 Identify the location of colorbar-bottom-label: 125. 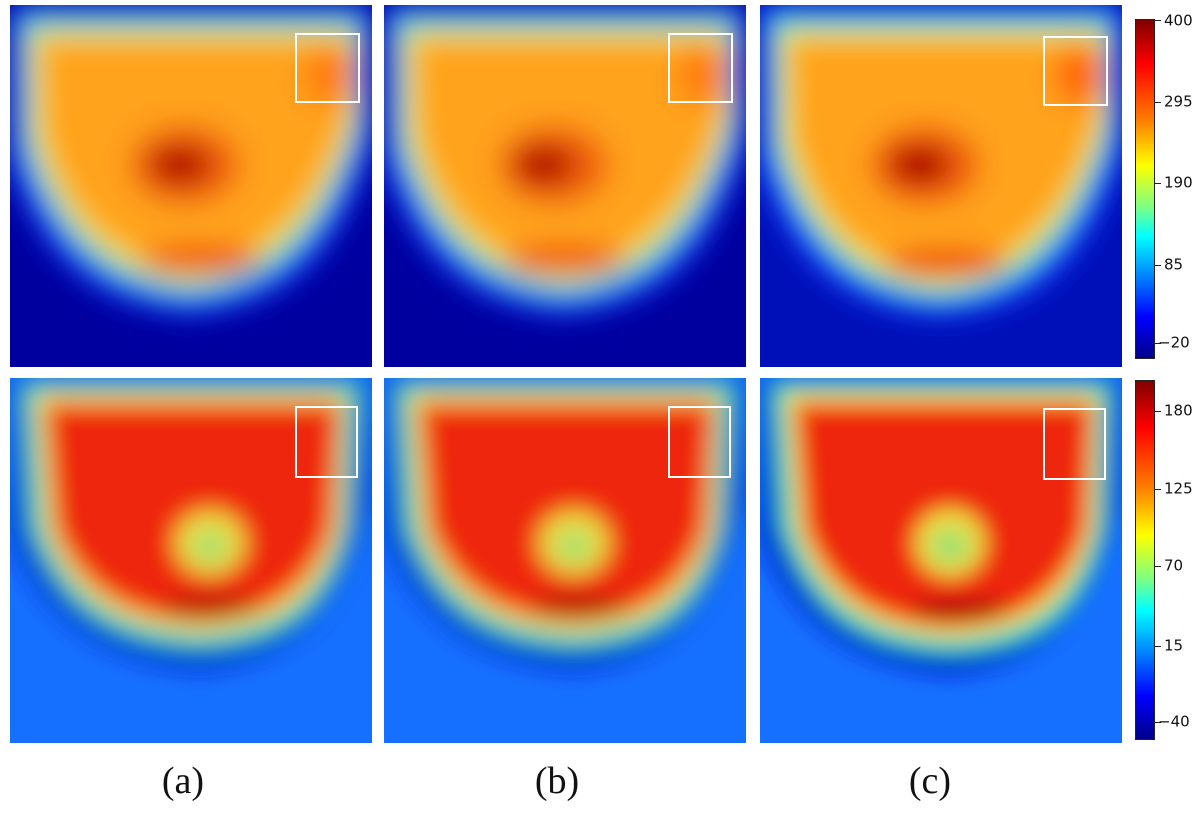
(1178, 488).